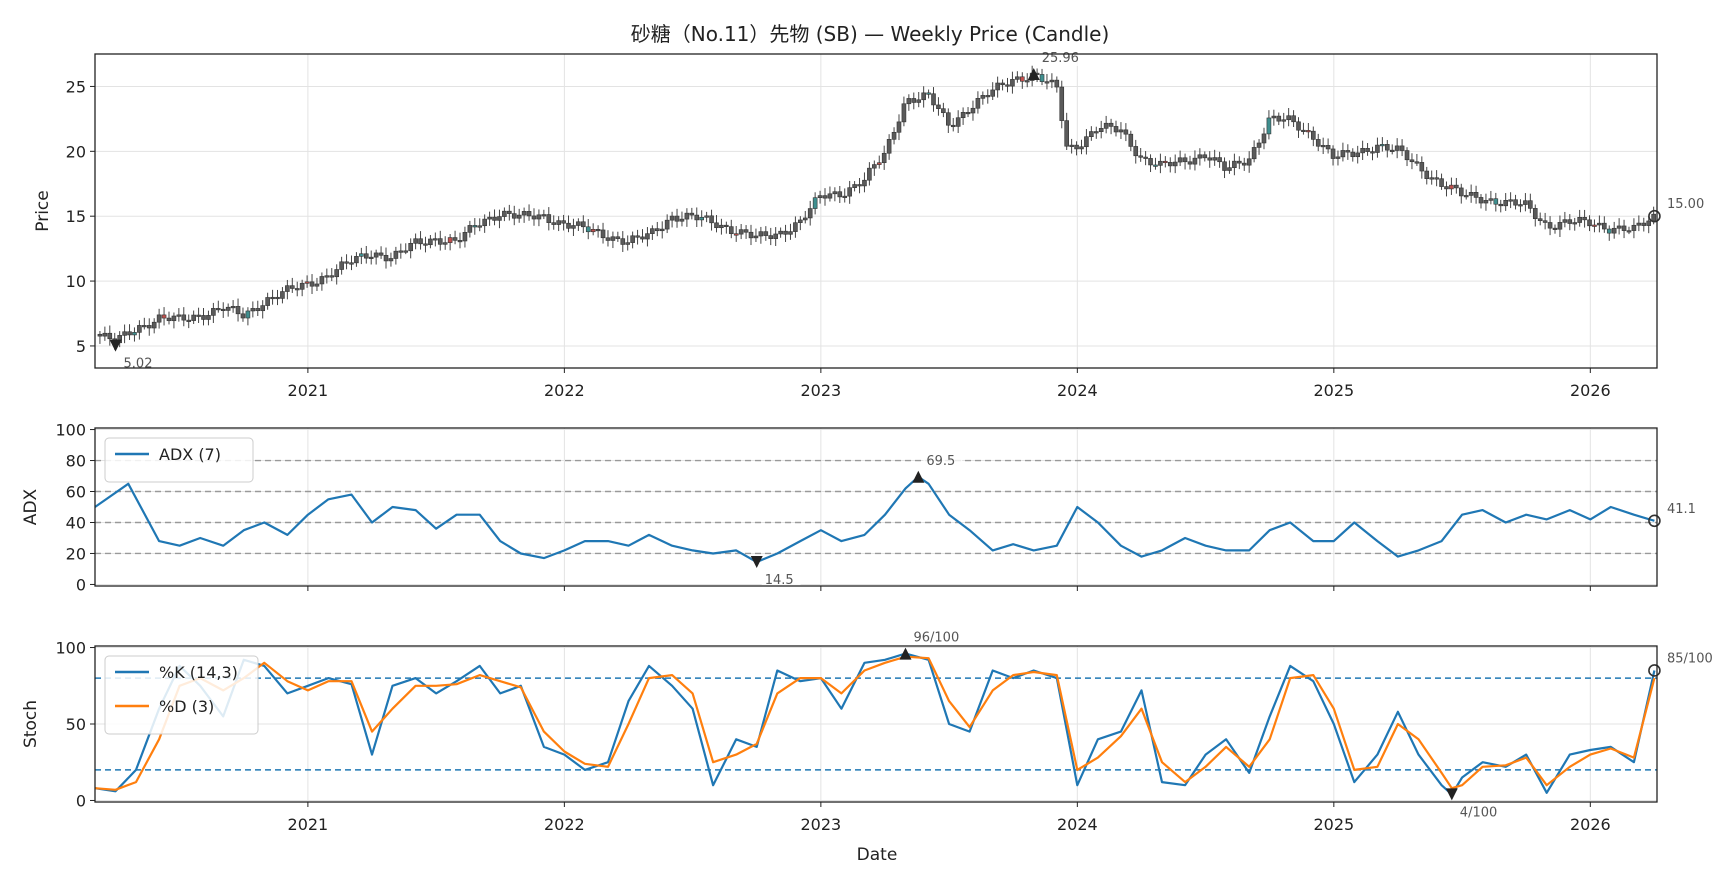 This screenshot has height=878, width=1728. Describe the element at coordinates (1333, 390) in the screenshot. I see `price-xtick-label: 2025` at that location.